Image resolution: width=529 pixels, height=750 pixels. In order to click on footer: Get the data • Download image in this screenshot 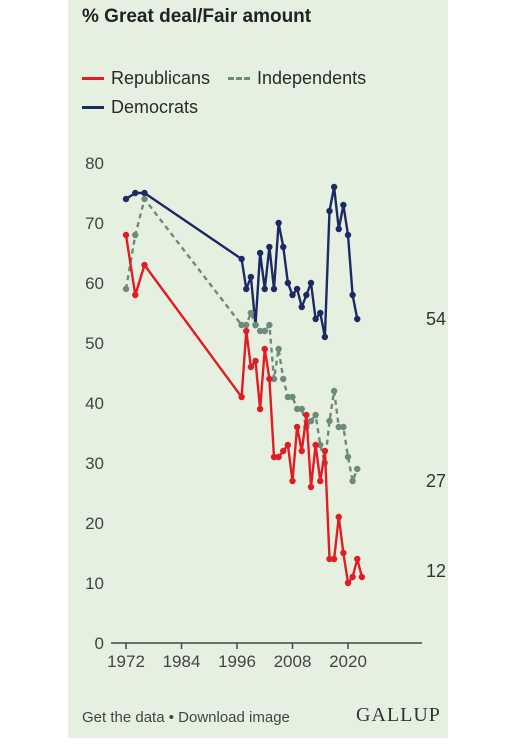, I will do `click(186, 717)`.